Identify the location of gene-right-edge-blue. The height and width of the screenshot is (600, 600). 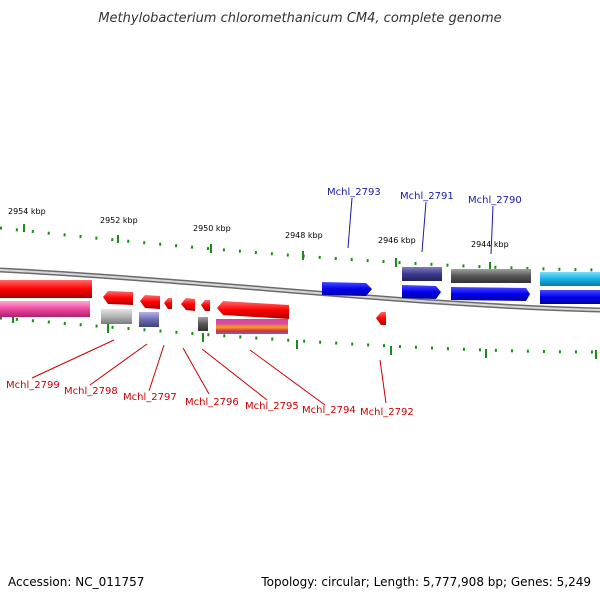
(570, 297).